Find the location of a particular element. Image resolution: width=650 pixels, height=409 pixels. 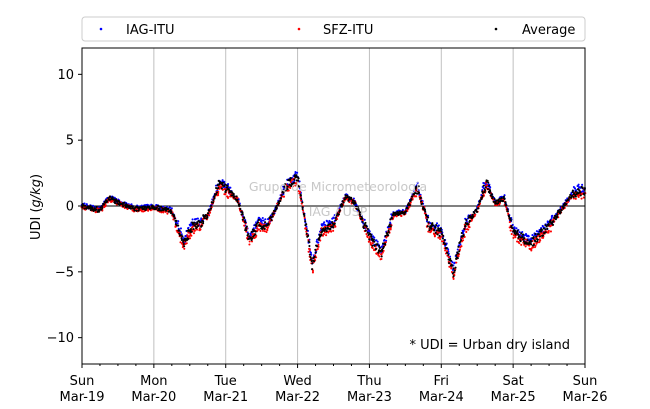

legend-label-average: Average is located at coordinates (548, 30).